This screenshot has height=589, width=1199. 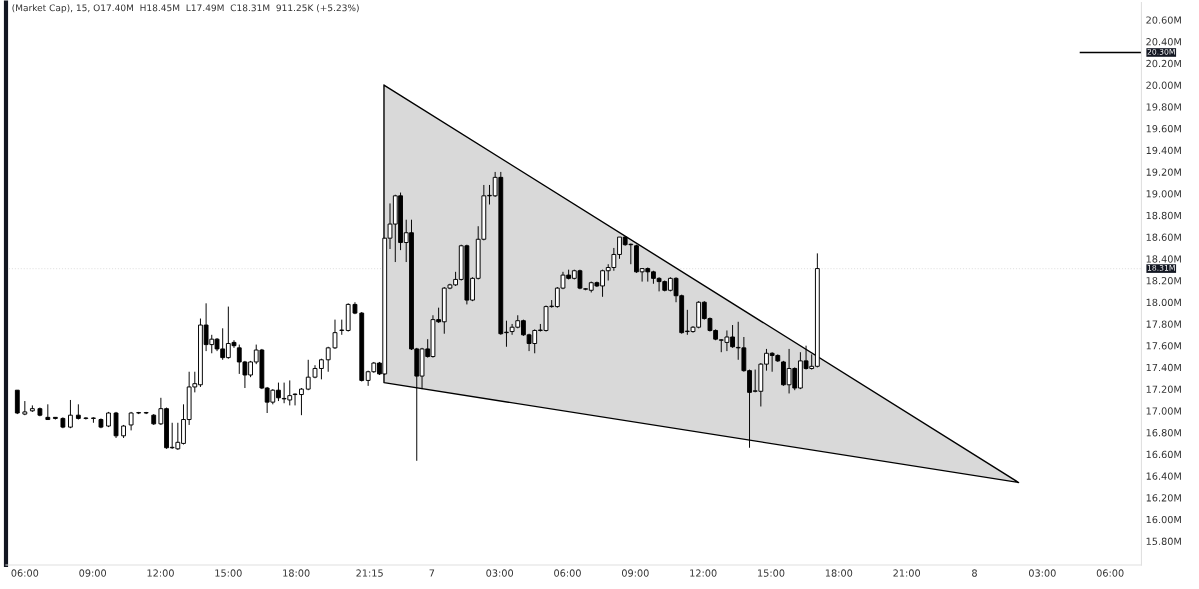 I want to click on x-tick-label: 21:00, so click(x=907, y=573).